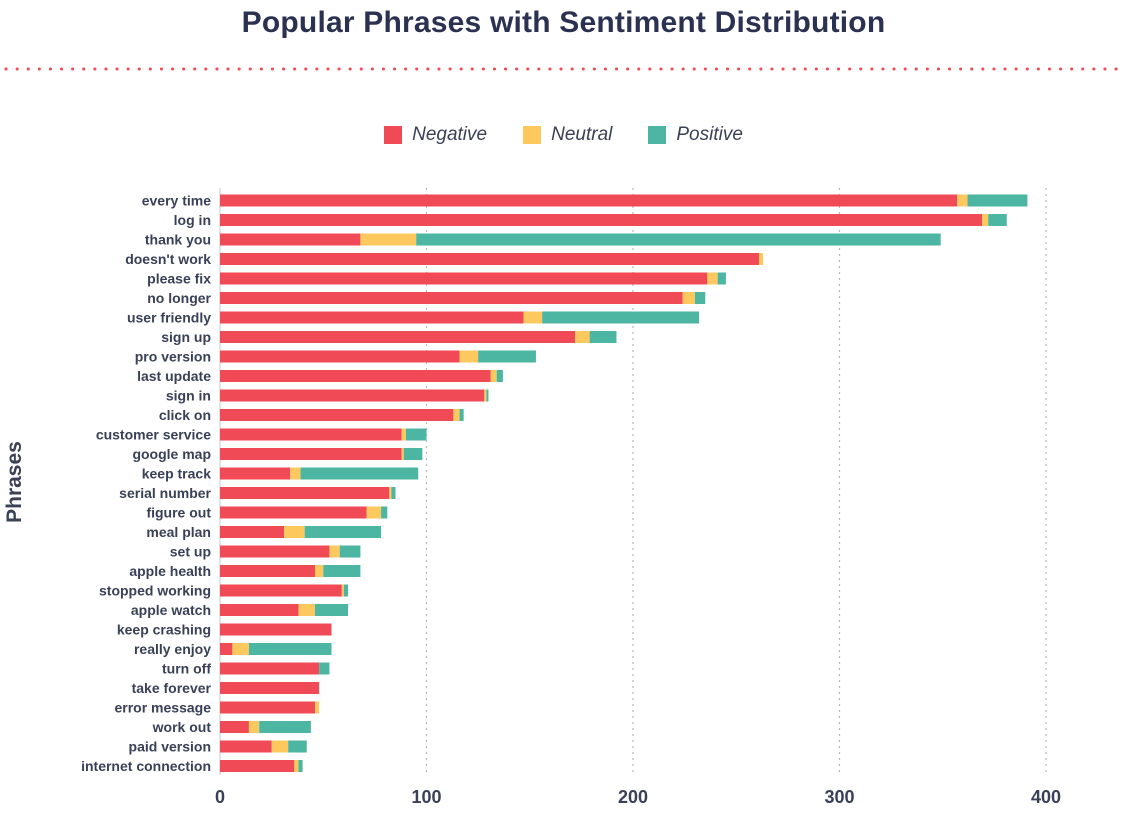 This screenshot has width=1127, height=815. Describe the element at coordinates (393, 135) in the screenshot. I see `legend-swatch-negative` at that location.